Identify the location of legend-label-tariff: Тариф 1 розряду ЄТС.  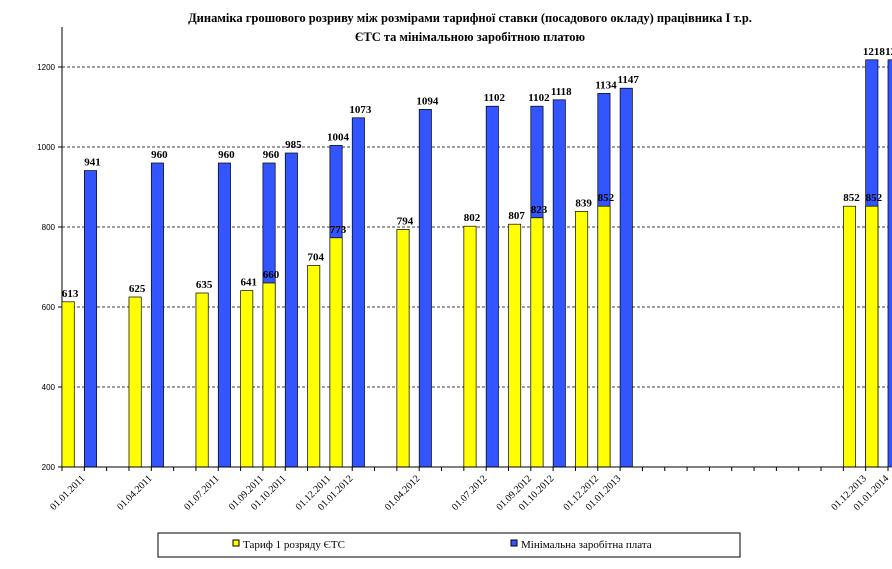
(294, 545).